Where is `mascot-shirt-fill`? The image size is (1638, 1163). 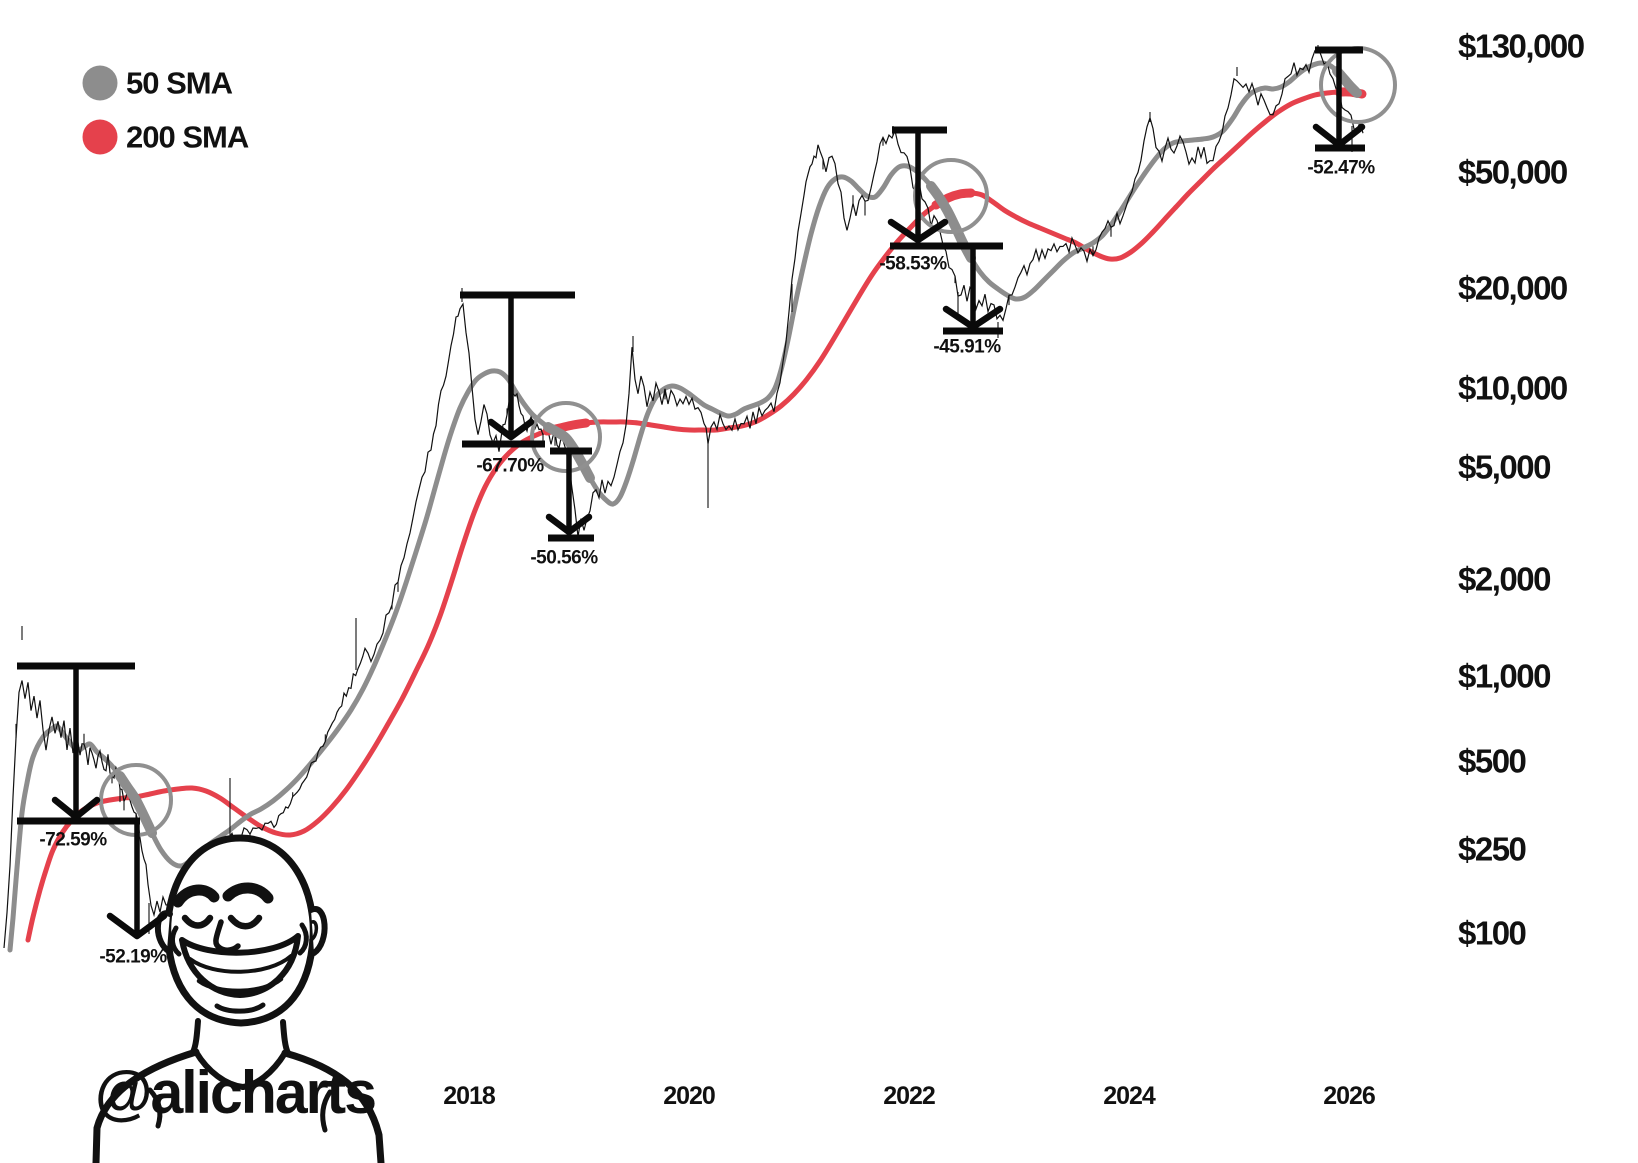 mascot-shirt-fill is located at coordinates (238, 1108).